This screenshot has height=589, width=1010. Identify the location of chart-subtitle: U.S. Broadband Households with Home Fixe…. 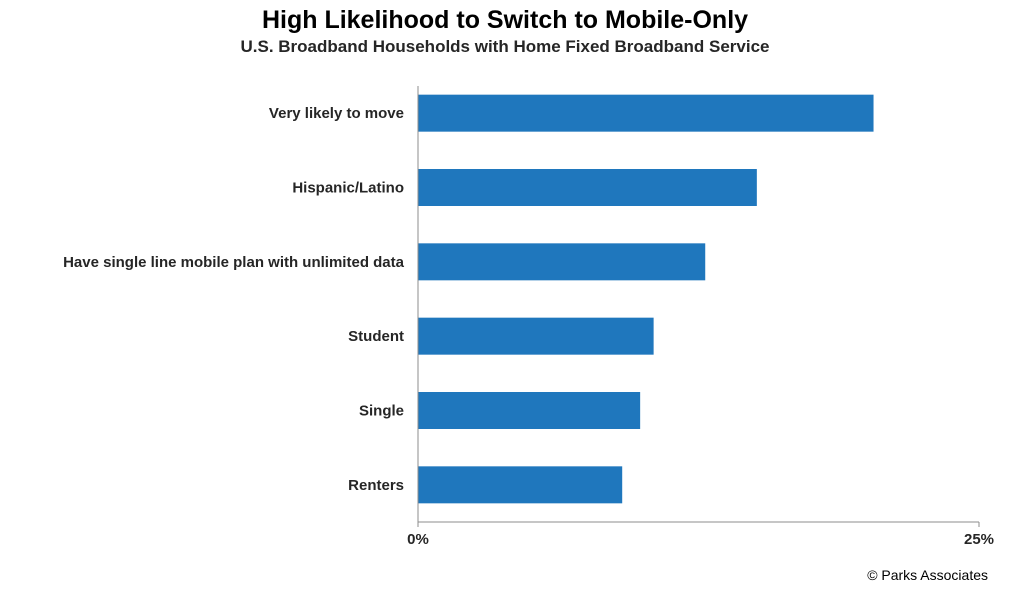
(505, 46).